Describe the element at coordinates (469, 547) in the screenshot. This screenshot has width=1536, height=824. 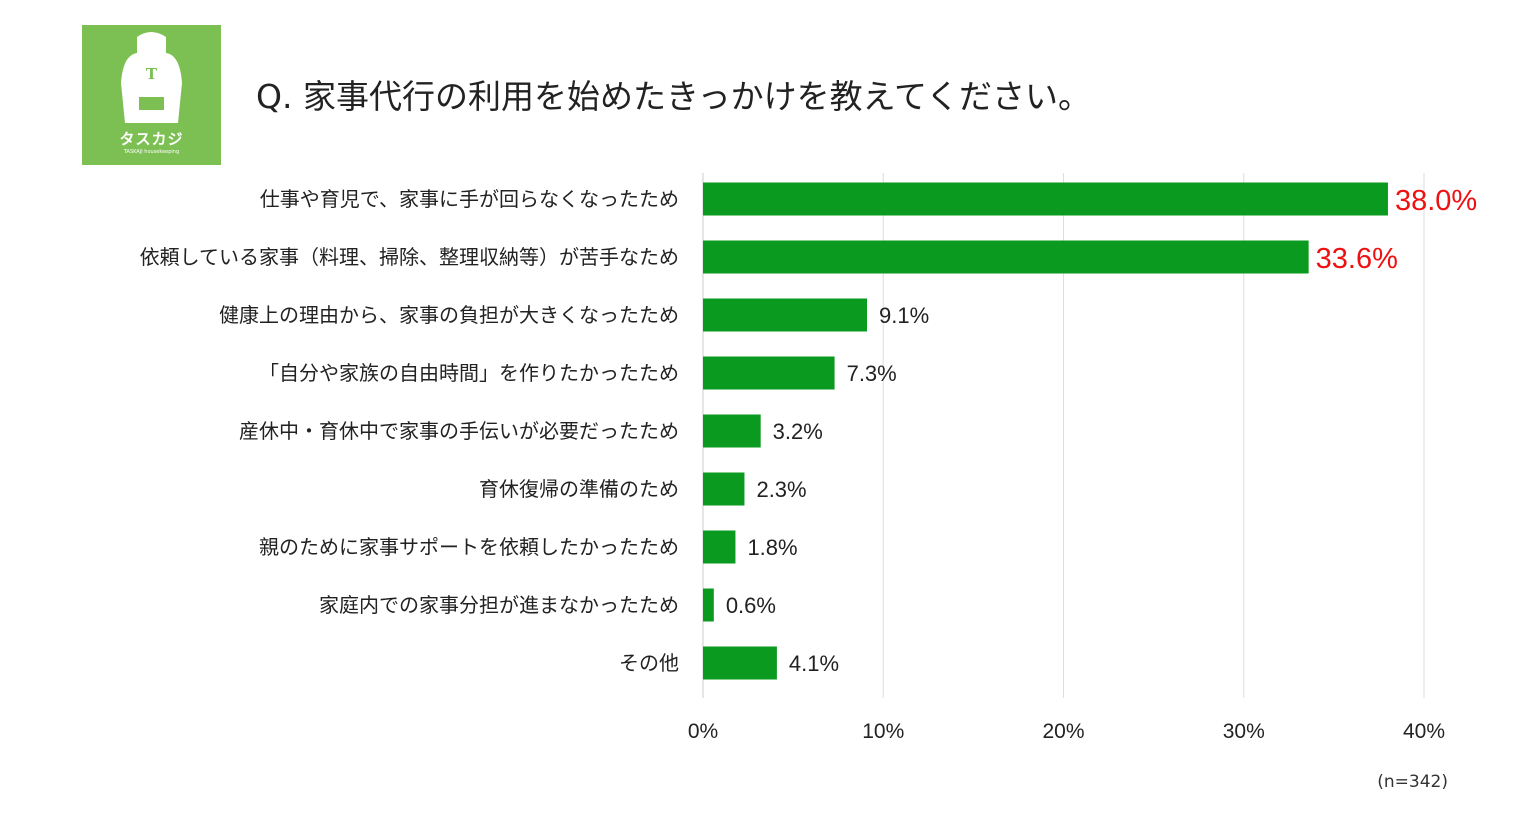
I see `category-label: 親のために家事サポートを依頼したかったため` at that location.